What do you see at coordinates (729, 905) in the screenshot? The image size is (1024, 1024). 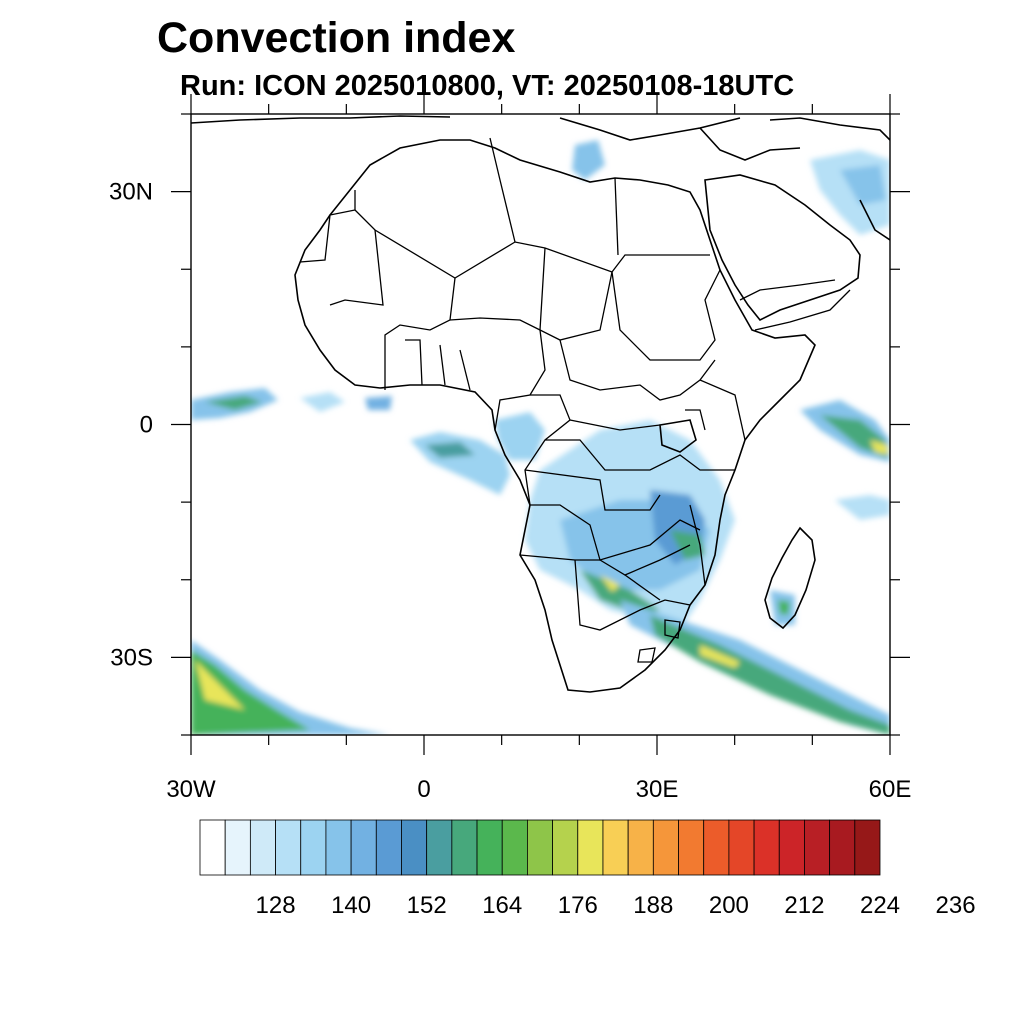 I see `colorbar-label: 200` at bounding box center [729, 905].